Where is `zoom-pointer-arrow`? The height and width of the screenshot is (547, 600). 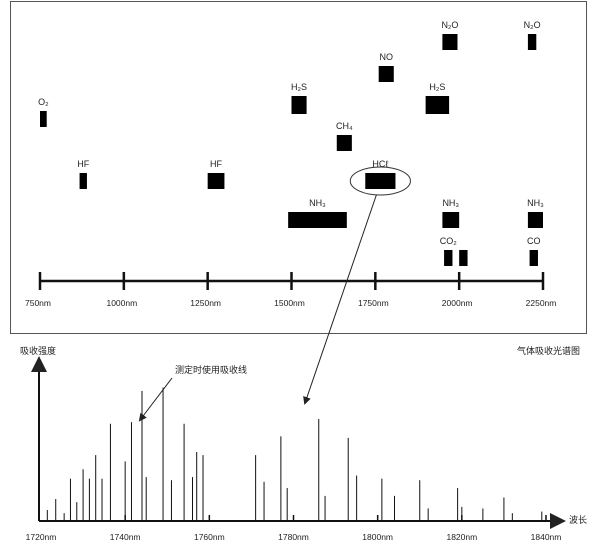 zoom-pointer-arrow is located at coordinates (340, 299).